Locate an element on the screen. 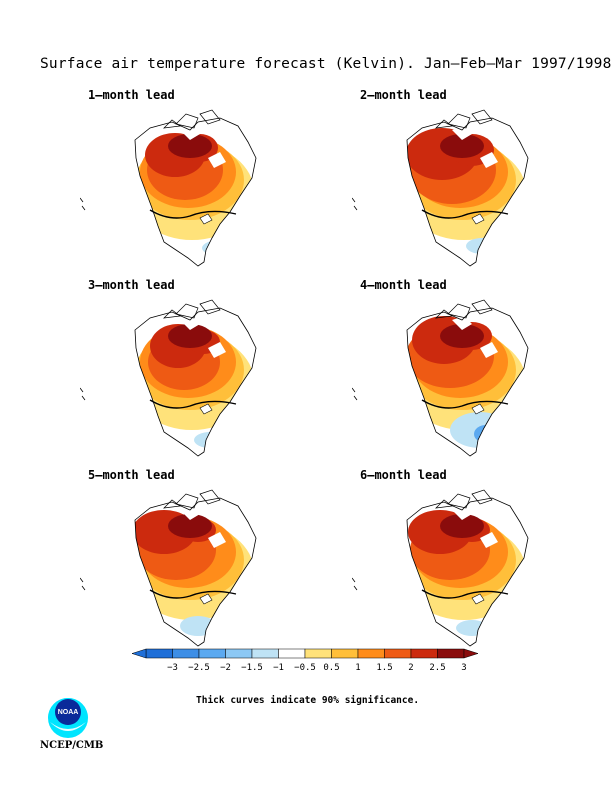 Image resolution: width=612 pixels, height=792 pixels. legend-tick-label: −0.5 is located at coordinates (305, 668).